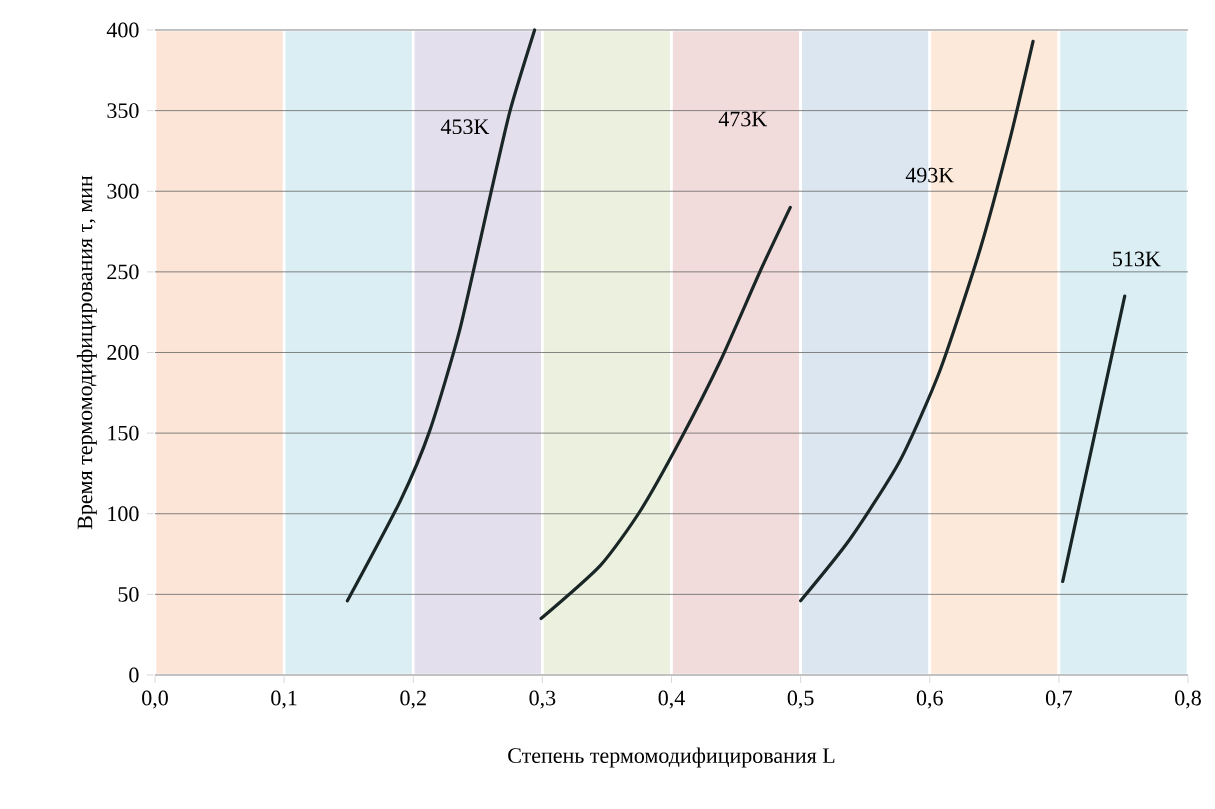 The image size is (1215, 809). What do you see at coordinates (929, 175) in the screenshot?
I see `annotation: 493K` at bounding box center [929, 175].